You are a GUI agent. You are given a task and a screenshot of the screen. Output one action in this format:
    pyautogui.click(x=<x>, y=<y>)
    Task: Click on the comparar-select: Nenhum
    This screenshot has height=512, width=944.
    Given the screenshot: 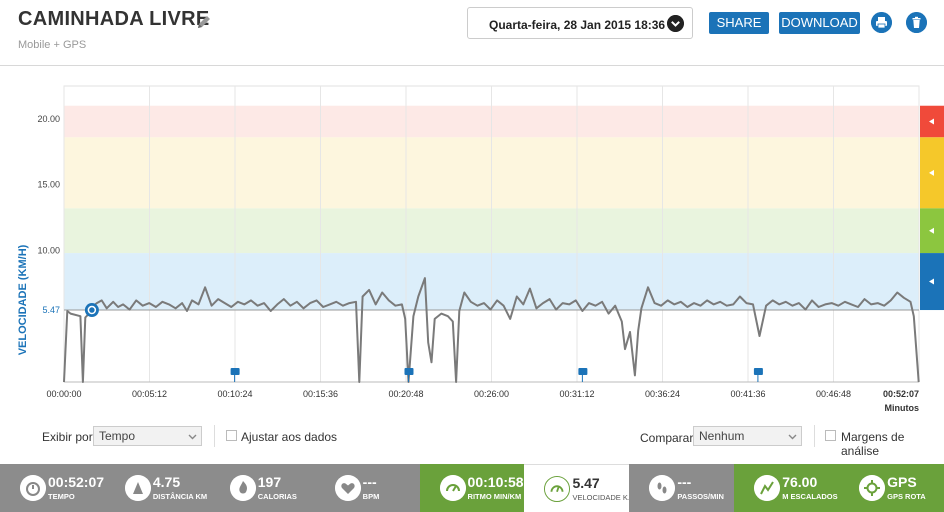 What is the action you would take?
    pyautogui.click(x=747, y=436)
    